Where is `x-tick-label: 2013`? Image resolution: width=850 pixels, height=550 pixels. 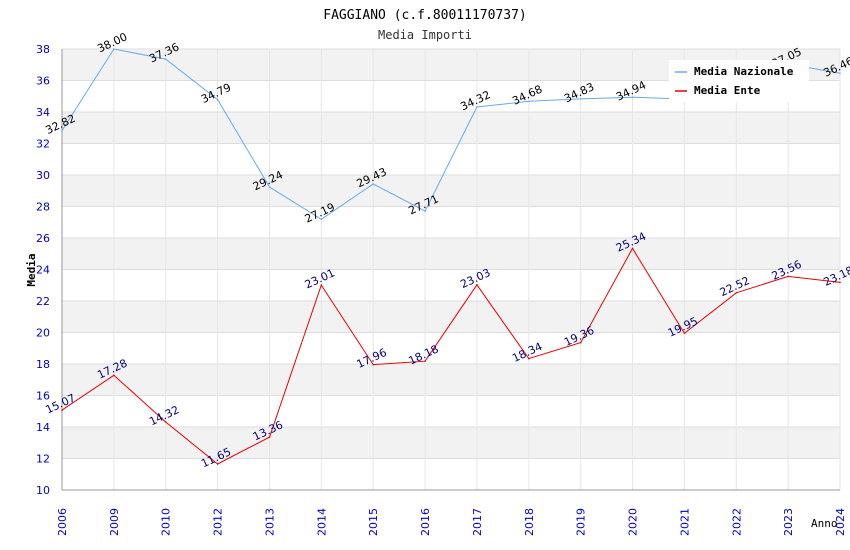
x-tick-label: 2013 is located at coordinates (269, 522).